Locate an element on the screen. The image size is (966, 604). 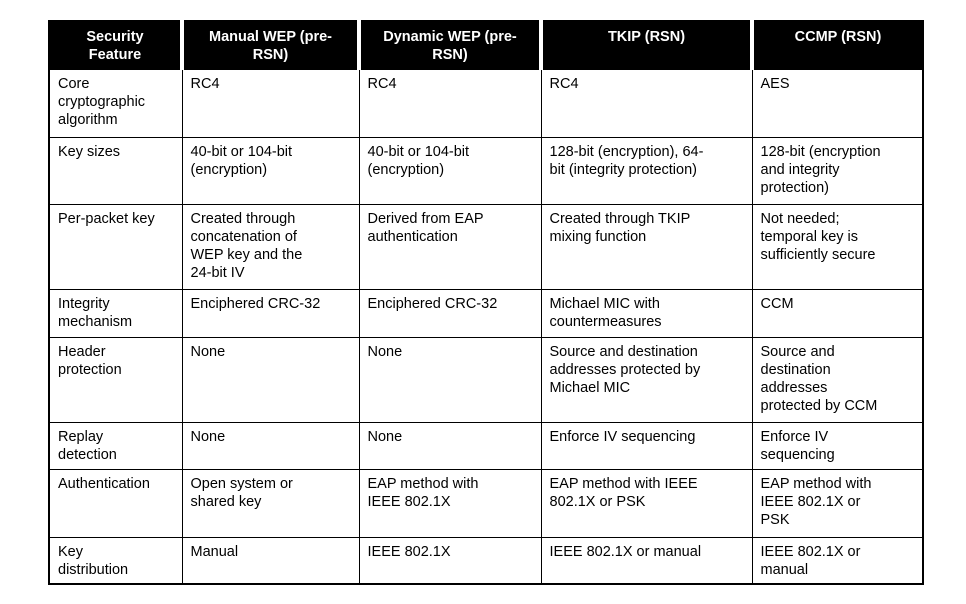
feature-cell: Replay detection is located at coordinates (115, 445).